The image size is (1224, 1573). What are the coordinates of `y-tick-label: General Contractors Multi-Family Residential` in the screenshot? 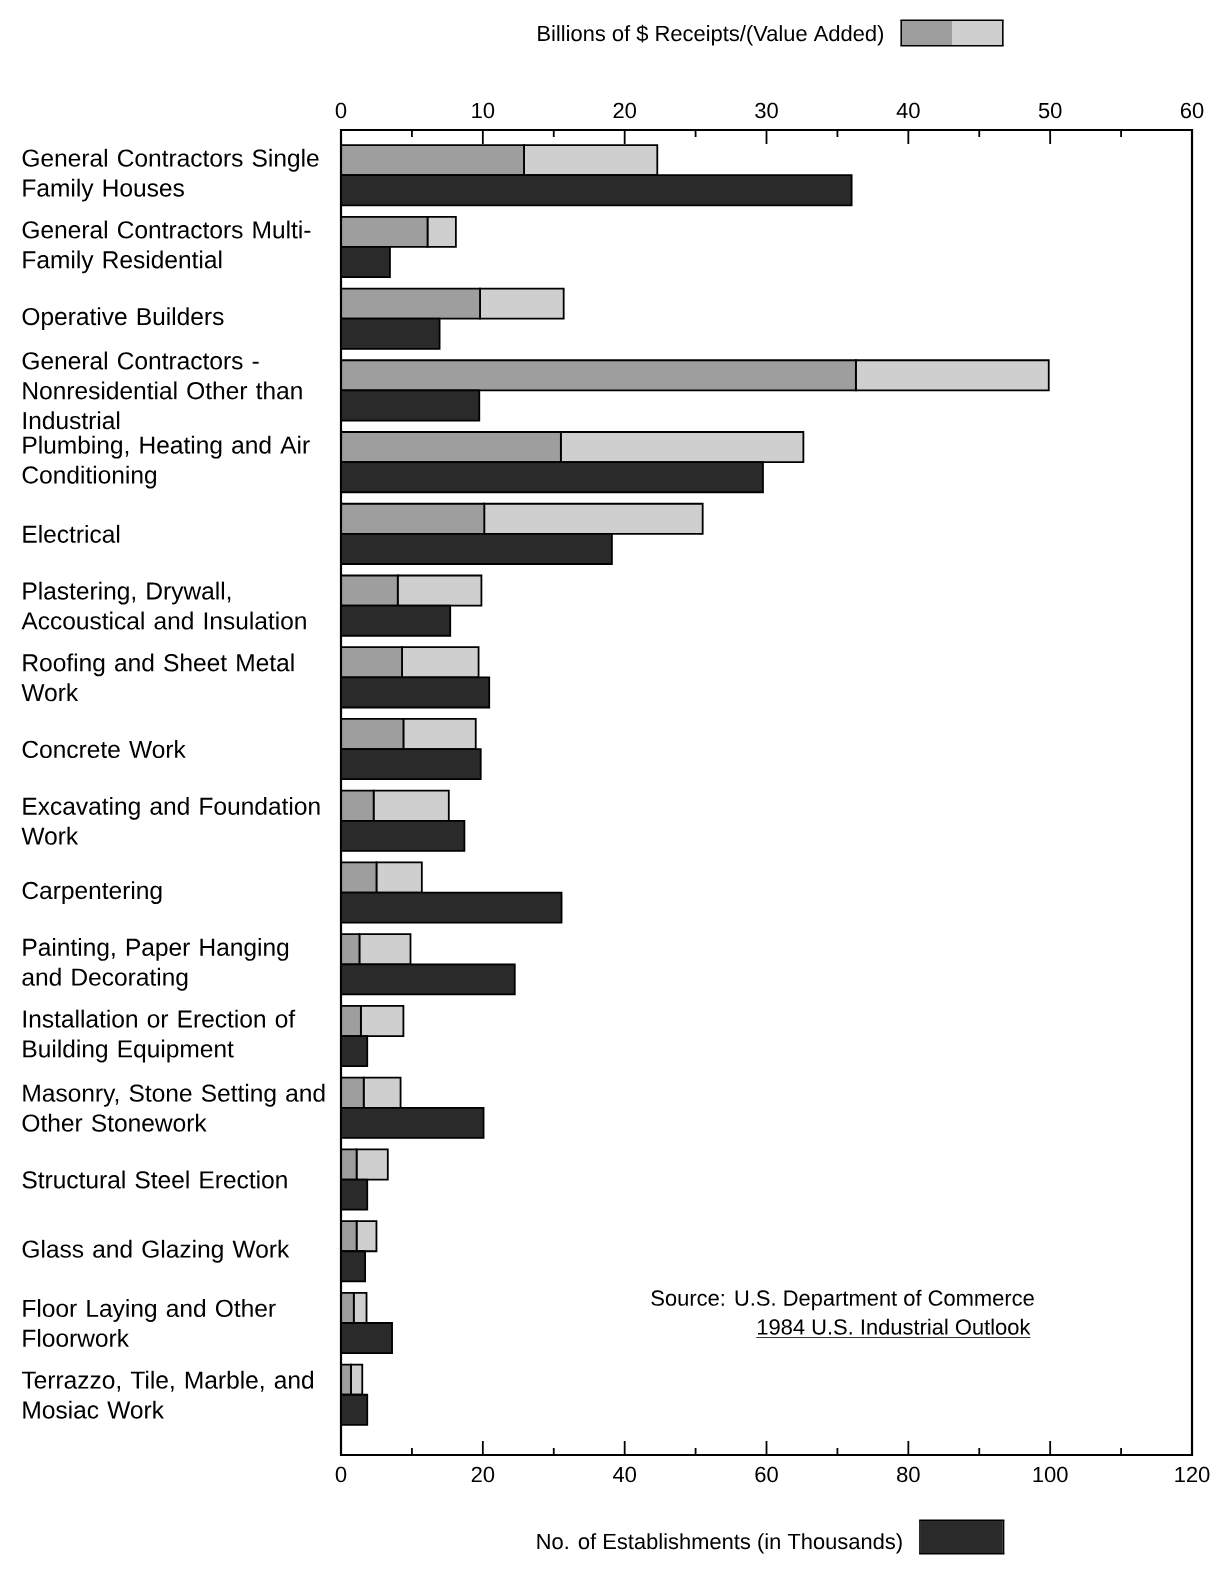 It's located at (166, 247).